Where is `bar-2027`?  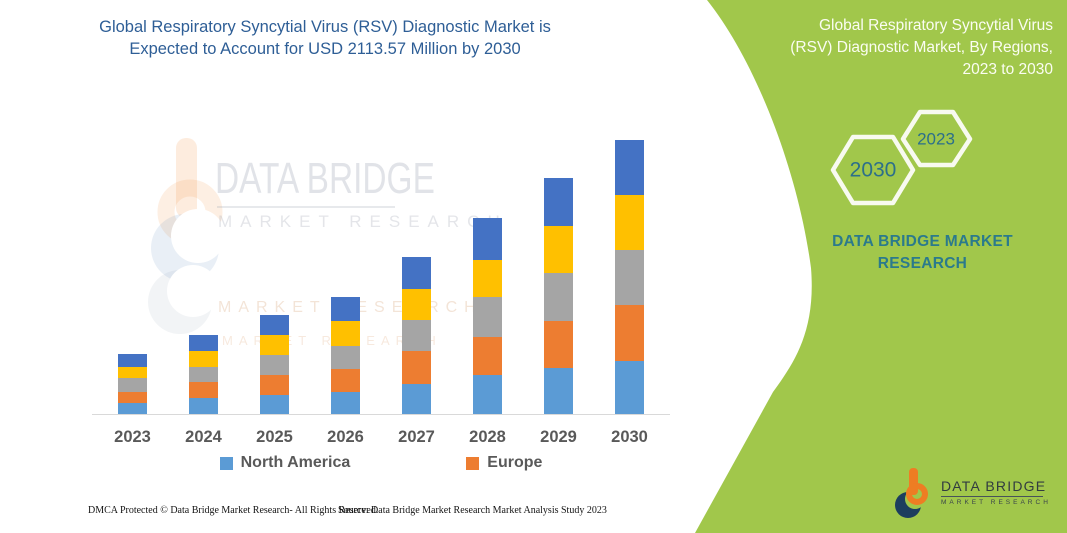 bar-2027 is located at coordinates (416, 269).